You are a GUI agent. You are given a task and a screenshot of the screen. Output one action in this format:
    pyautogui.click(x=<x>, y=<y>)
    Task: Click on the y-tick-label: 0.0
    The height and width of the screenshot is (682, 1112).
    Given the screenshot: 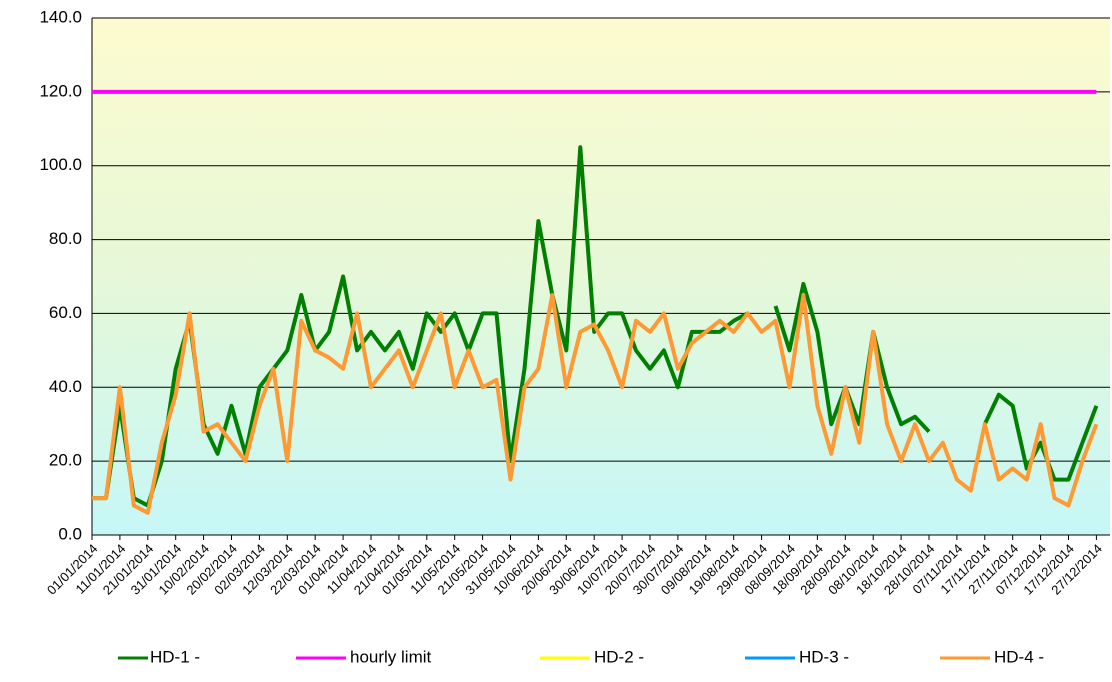 What is the action you would take?
    pyautogui.click(x=70, y=533)
    